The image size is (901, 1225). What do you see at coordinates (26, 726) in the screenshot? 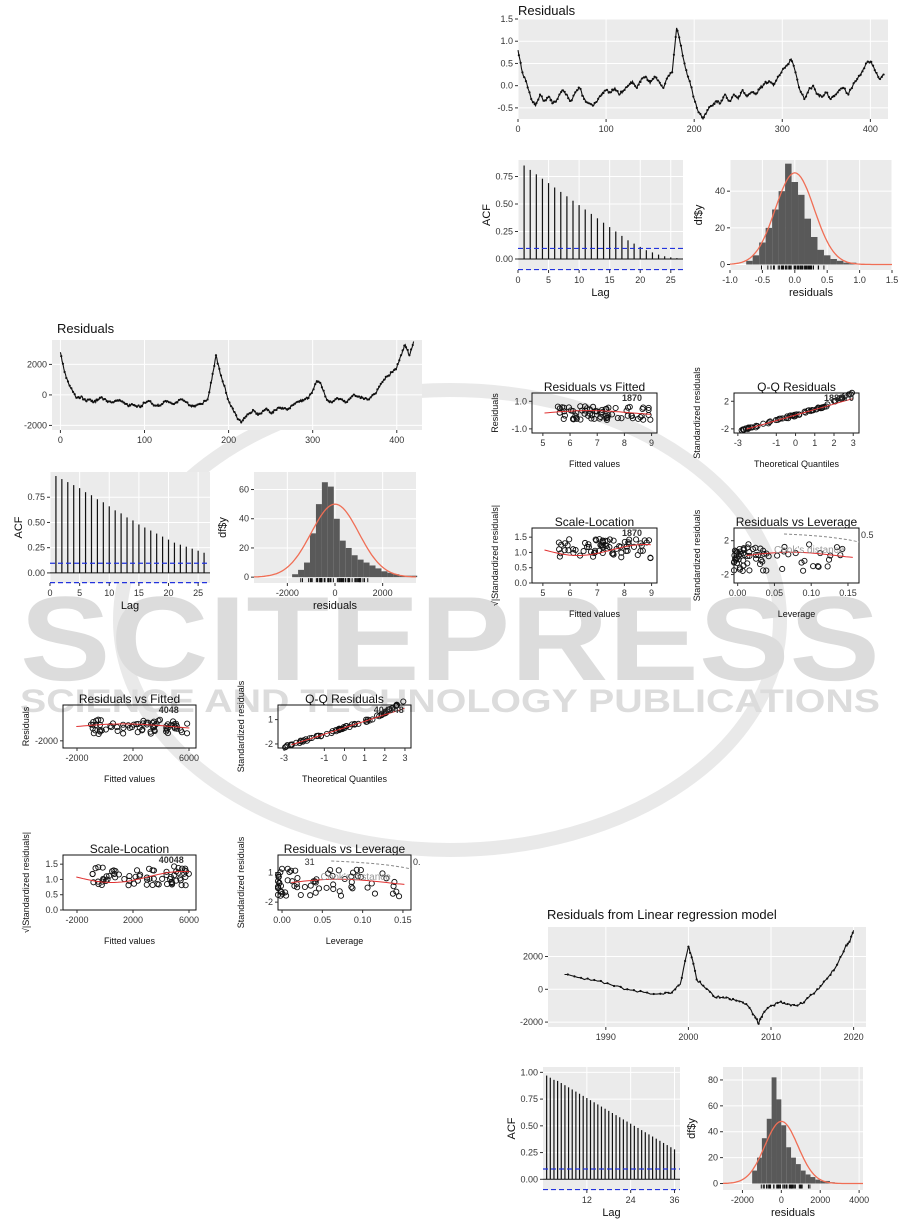
I see `y-axis-label: Residuals` at bounding box center [26, 726].